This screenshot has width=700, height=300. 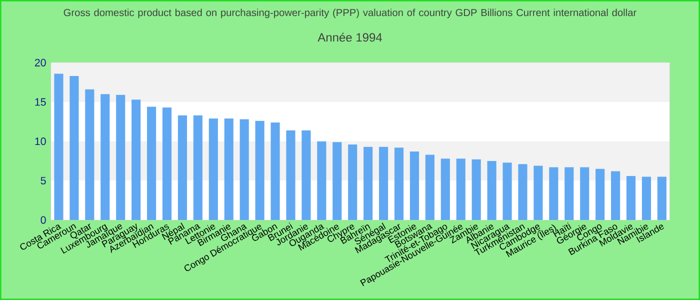 I want to click on y-tick-label: 10, so click(x=40, y=142).